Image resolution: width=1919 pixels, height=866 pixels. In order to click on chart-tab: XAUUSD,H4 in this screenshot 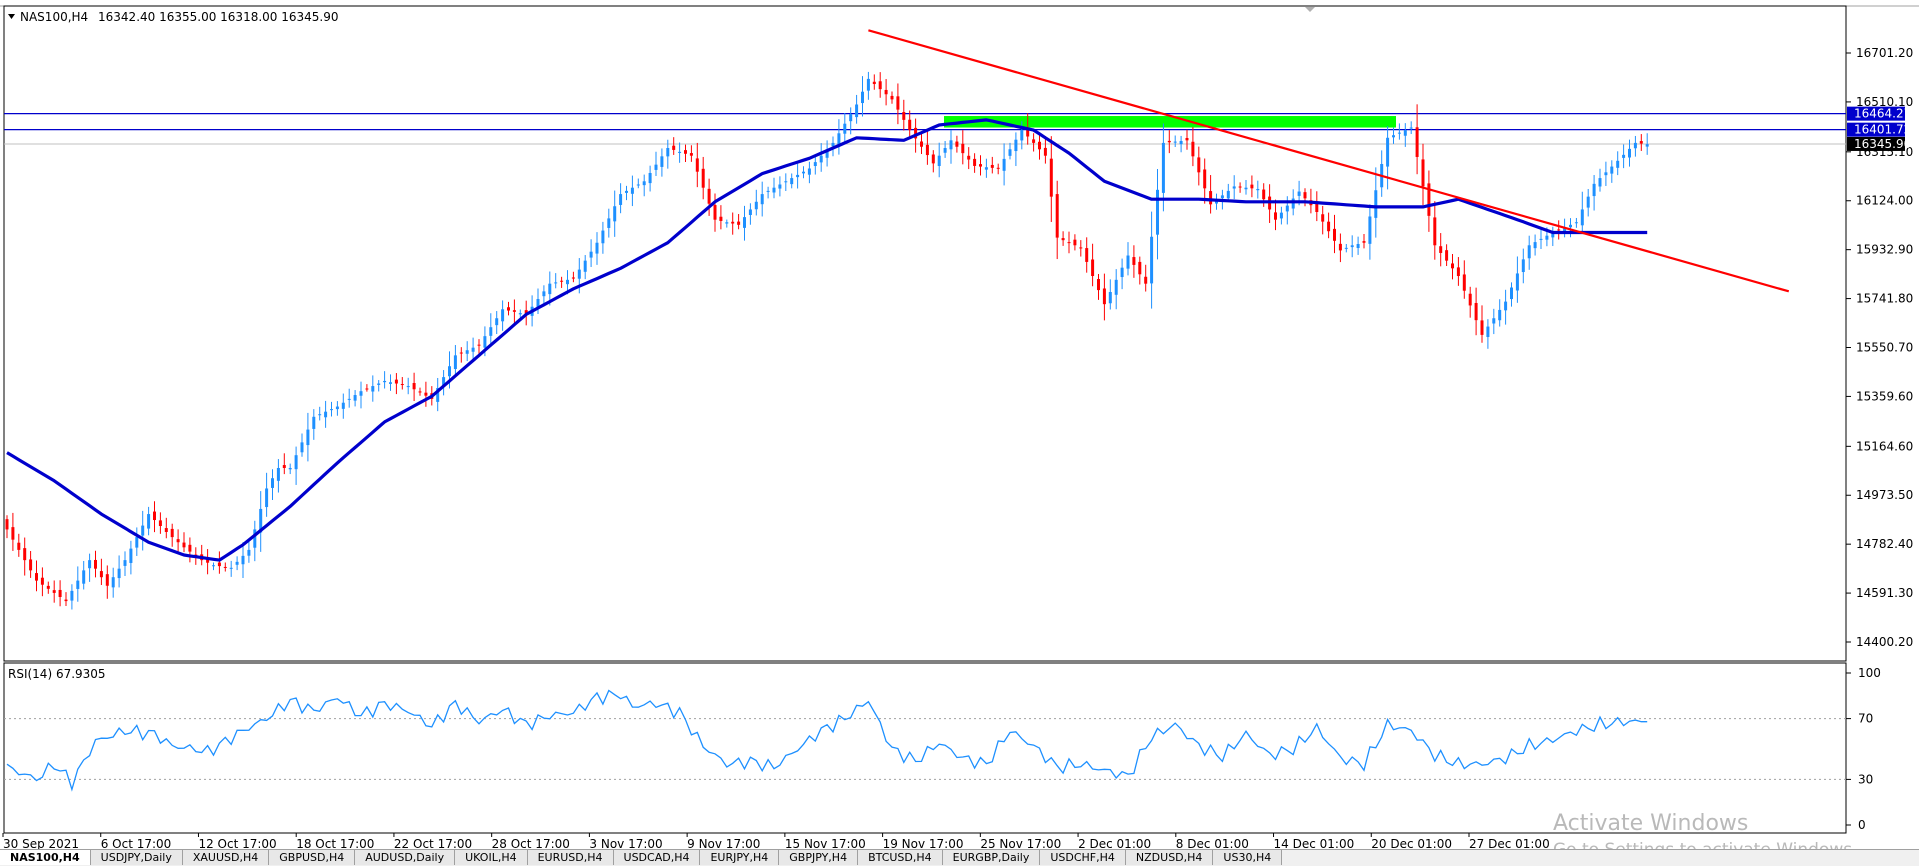, I will do `click(226, 857)`.